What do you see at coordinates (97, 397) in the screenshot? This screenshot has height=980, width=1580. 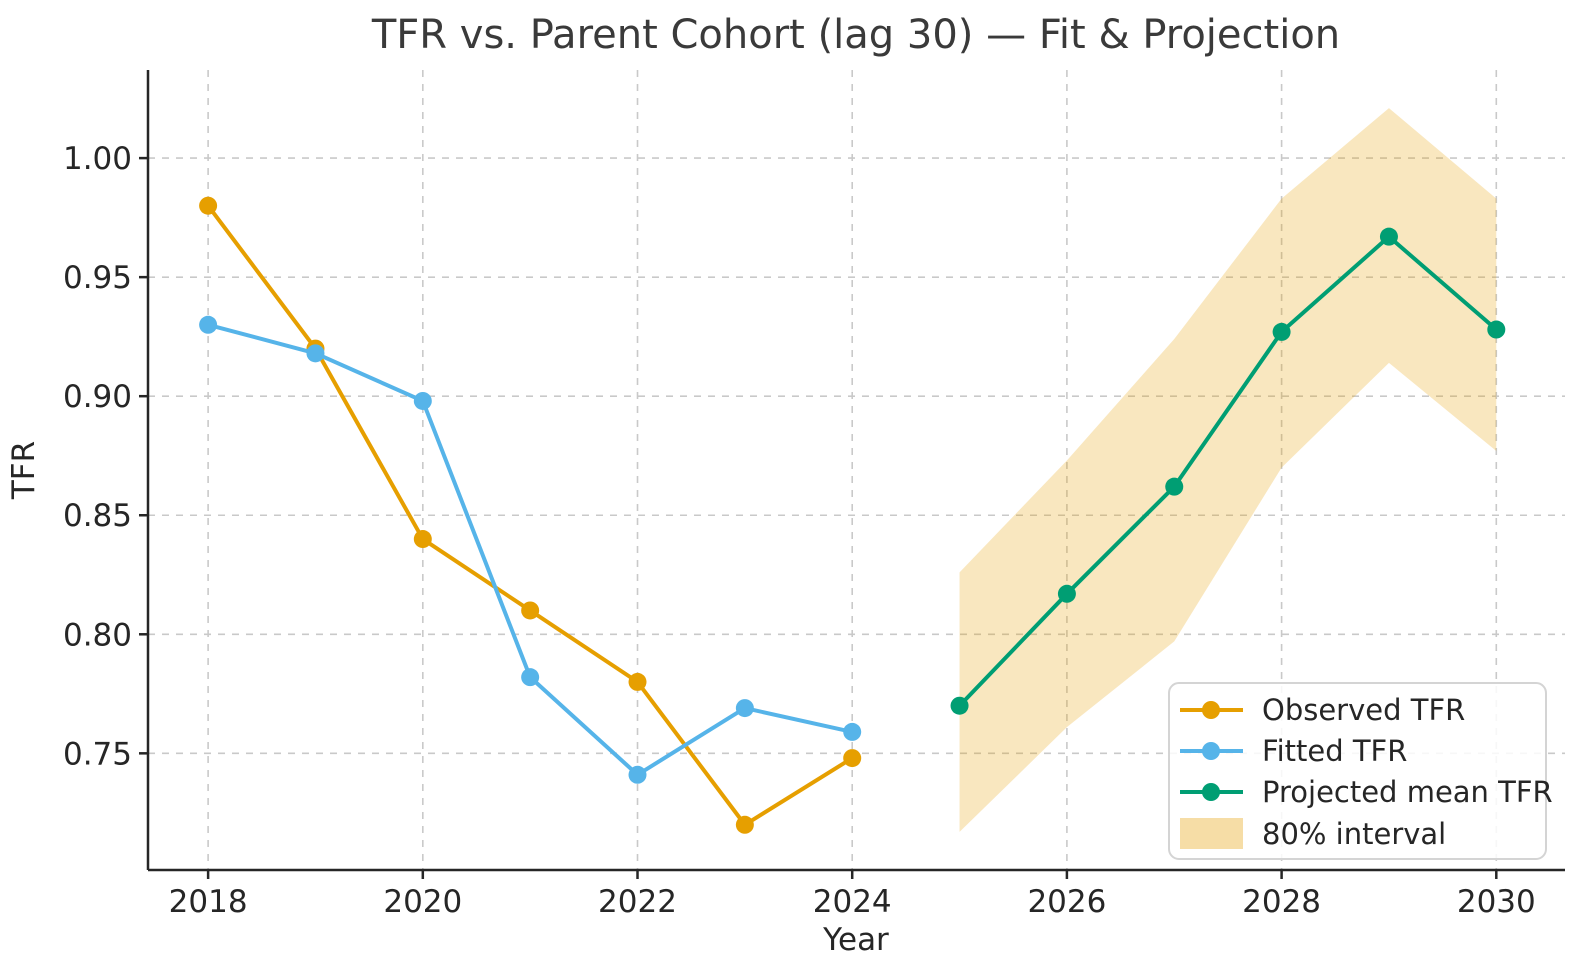 I see `y-tick-label: 0.90` at bounding box center [97, 397].